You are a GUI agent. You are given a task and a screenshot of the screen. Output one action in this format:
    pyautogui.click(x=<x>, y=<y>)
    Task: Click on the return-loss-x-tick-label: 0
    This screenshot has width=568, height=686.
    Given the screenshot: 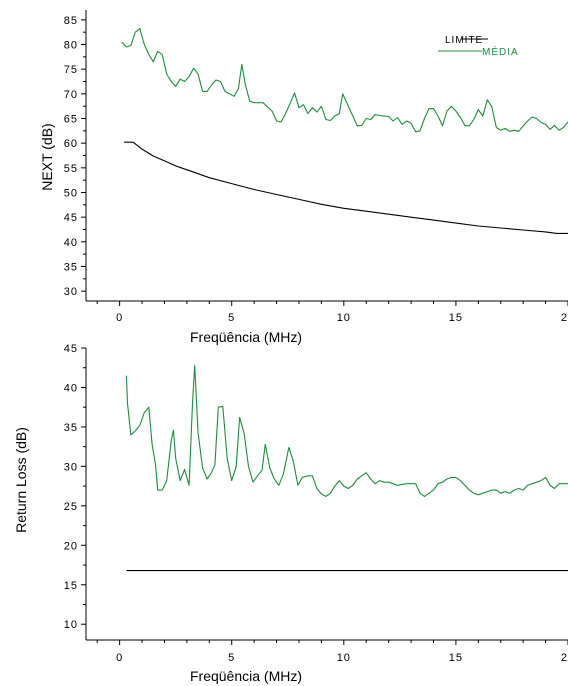 What is the action you would take?
    pyautogui.click(x=119, y=658)
    